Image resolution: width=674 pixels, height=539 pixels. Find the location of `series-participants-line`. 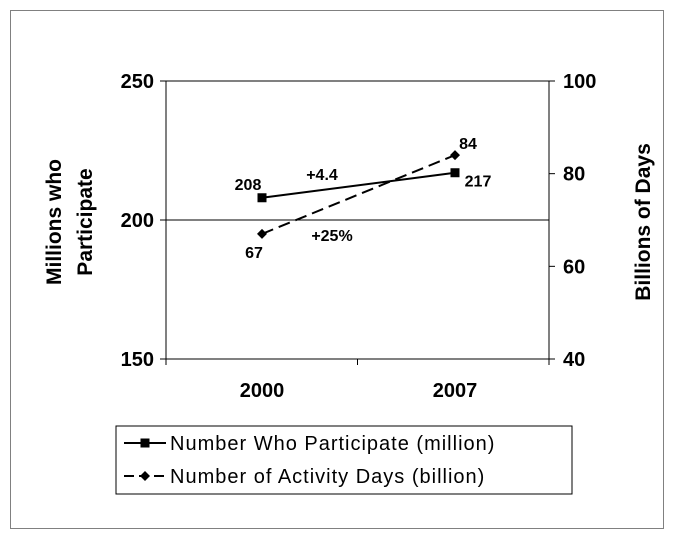

series-participants-line is located at coordinates (358, 185).